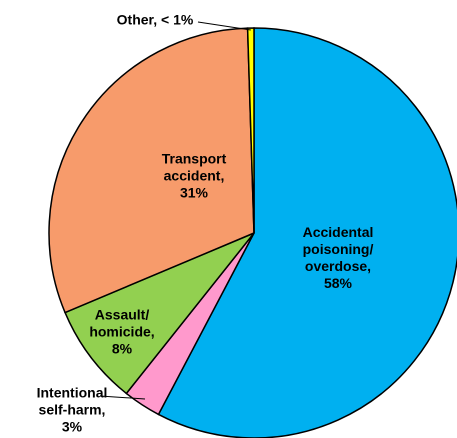  Describe the element at coordinates (137, 19) in the screenshot. I see `category-label: Other,` at that location.